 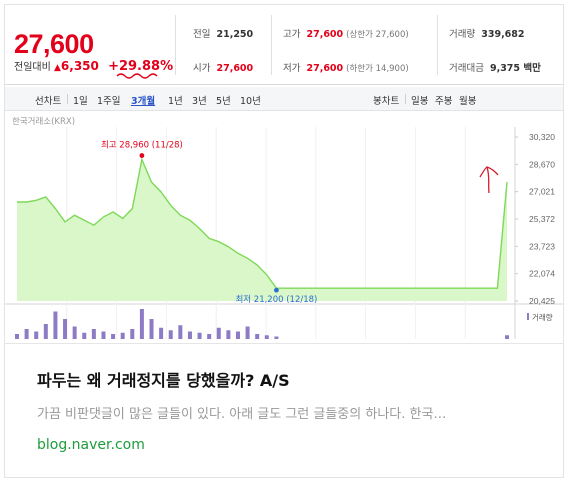 What do you see at coordinates (163, 380) in the screenshot?
I see `result-title: 파두는 왜 거래정지를 당했을까? A/S` at bounding box center [163, 380].